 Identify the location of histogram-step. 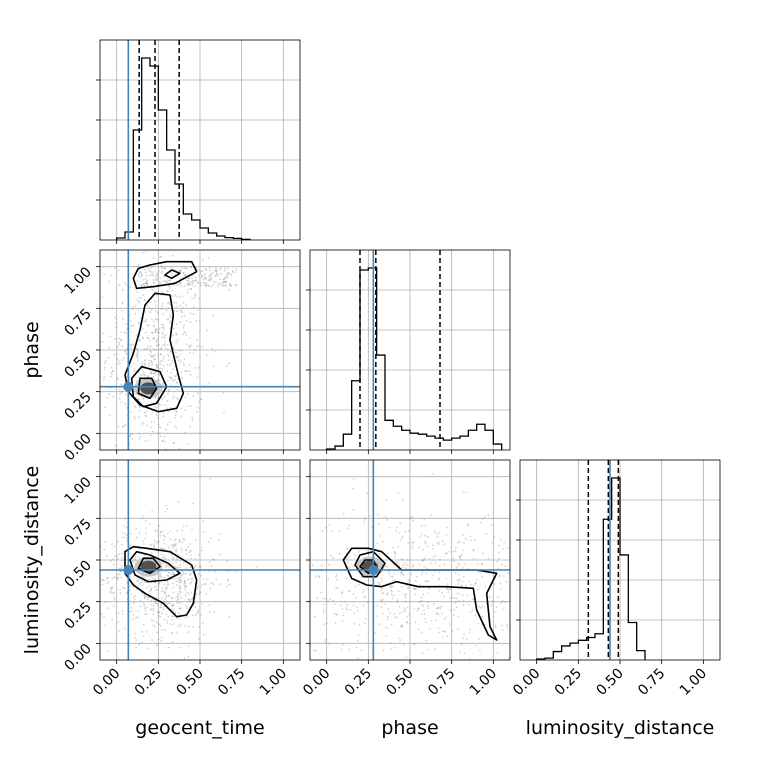
(183, 149).